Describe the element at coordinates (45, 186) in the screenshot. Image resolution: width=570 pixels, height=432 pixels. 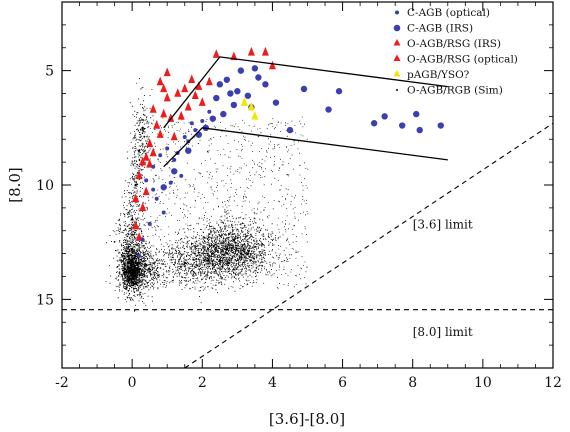
I see `y-tick-label: 10` at that location.